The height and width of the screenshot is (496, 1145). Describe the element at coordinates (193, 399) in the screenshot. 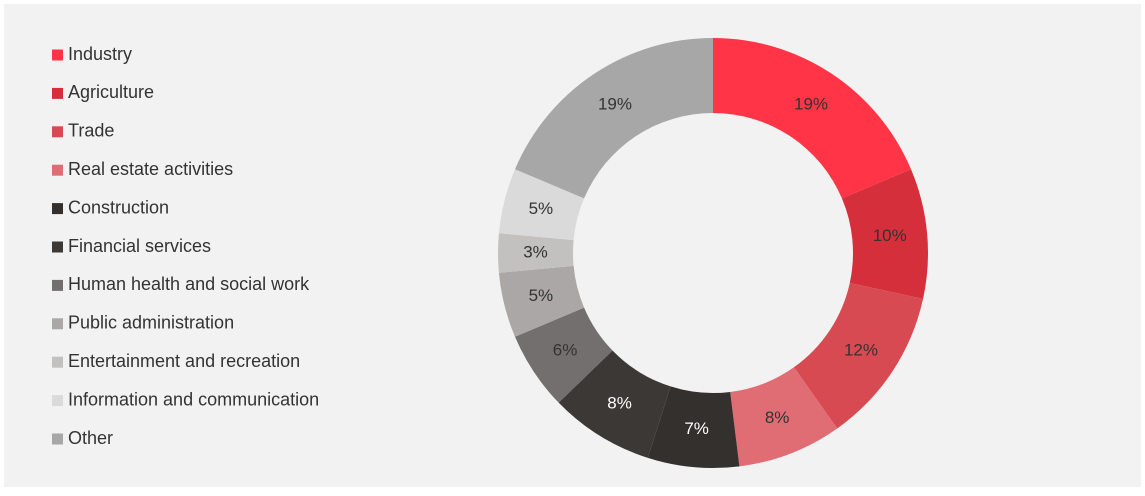

I see `legend-label: Information and communication` at that location.